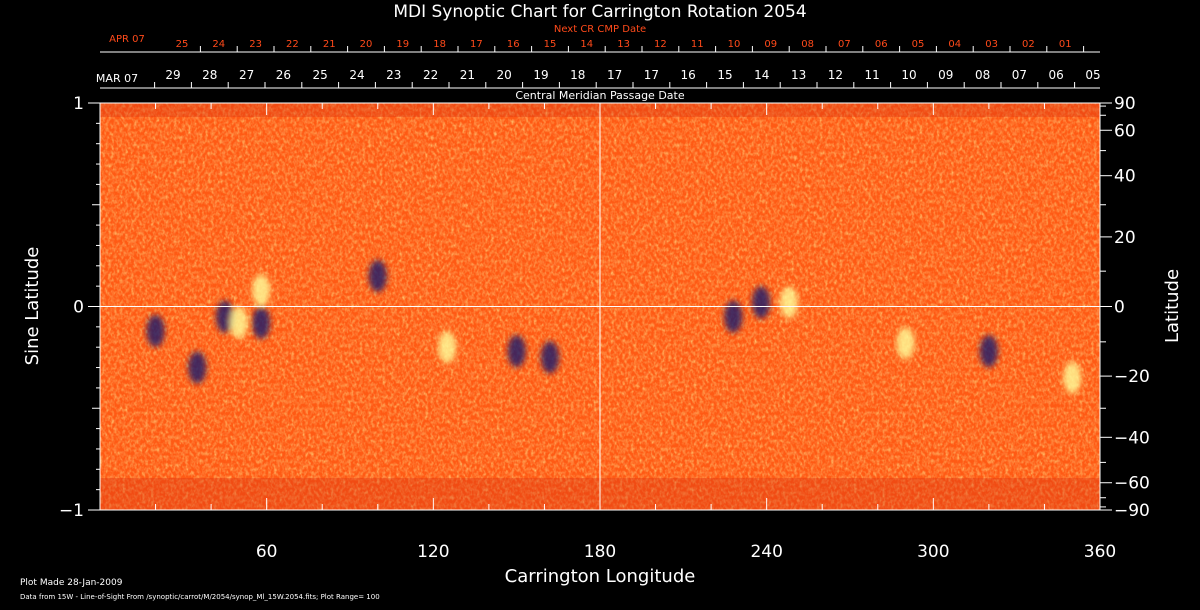  I want to click on cmp-date-label: 13, so click(798, 75).